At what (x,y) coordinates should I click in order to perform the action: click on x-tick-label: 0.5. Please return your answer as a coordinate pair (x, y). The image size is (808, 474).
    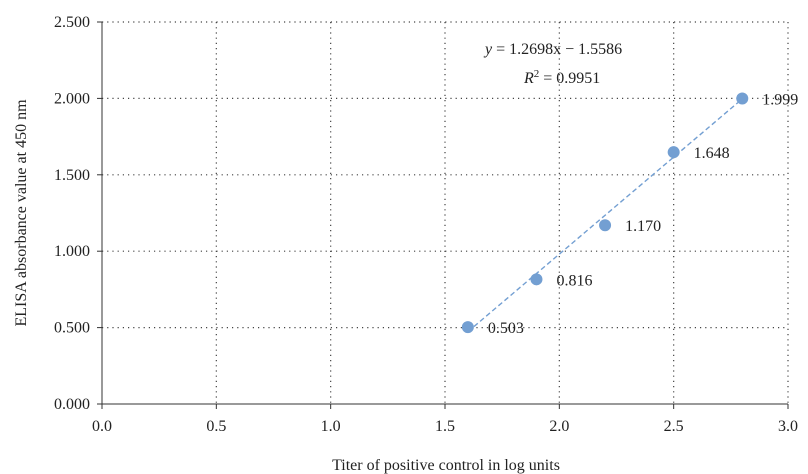
    Looking at the image, I should click on (216, 426).